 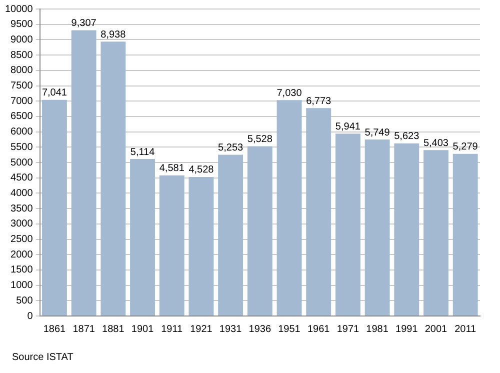 I want to click on x-tick-label: 1961, so click(x=318, y=329).